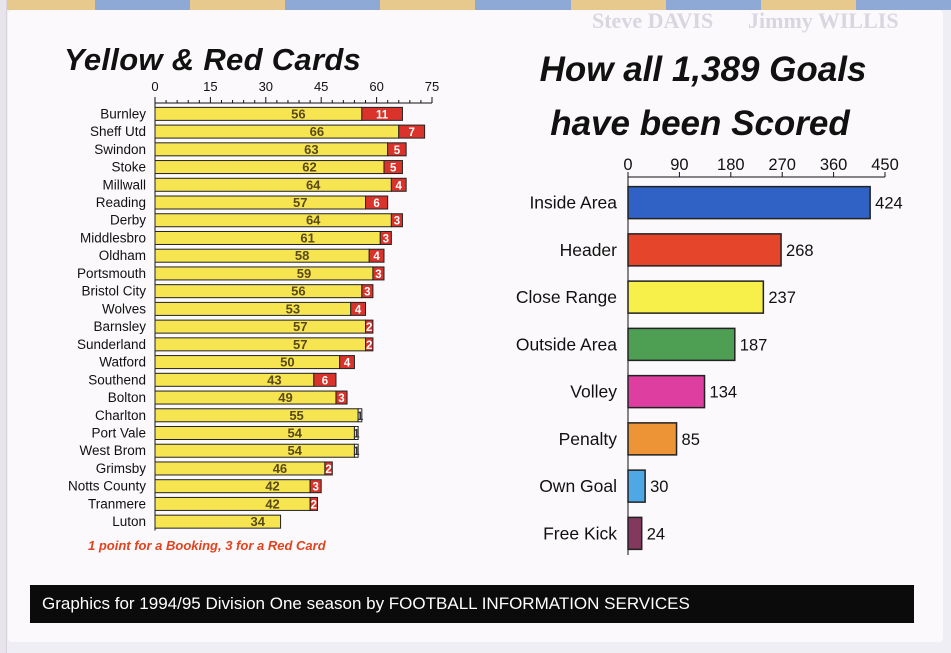 The height and width of the screenshot is (653, 951). Describe the element at coordinates (885, 165) in the screenshot. I see `goals-x-tick-label: 450` at that location.